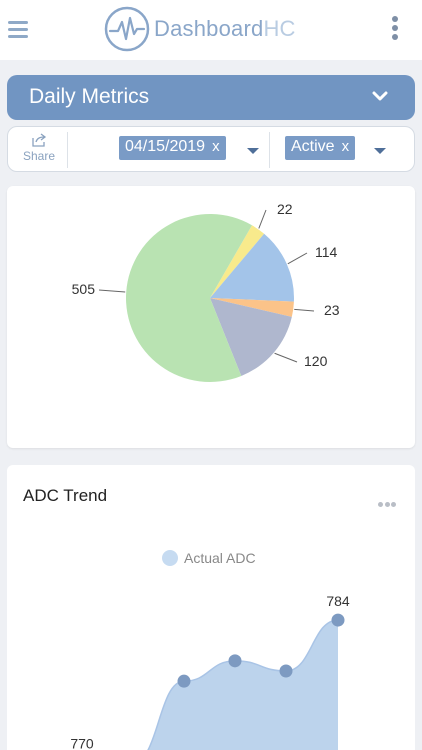 The image size is (422, 750). What do you see at coordinates (211, 97) in the screenshot?
I see `metrics-selector: Daily Metrics` at bounding box center [211, 97].